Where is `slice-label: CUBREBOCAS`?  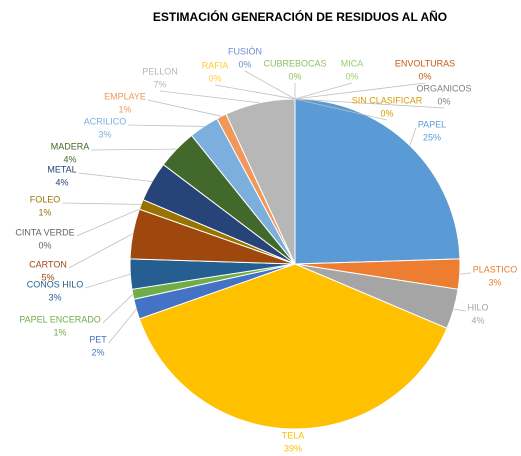
slice-label: CUBREBOCAS is located at coordinates (294, 63).